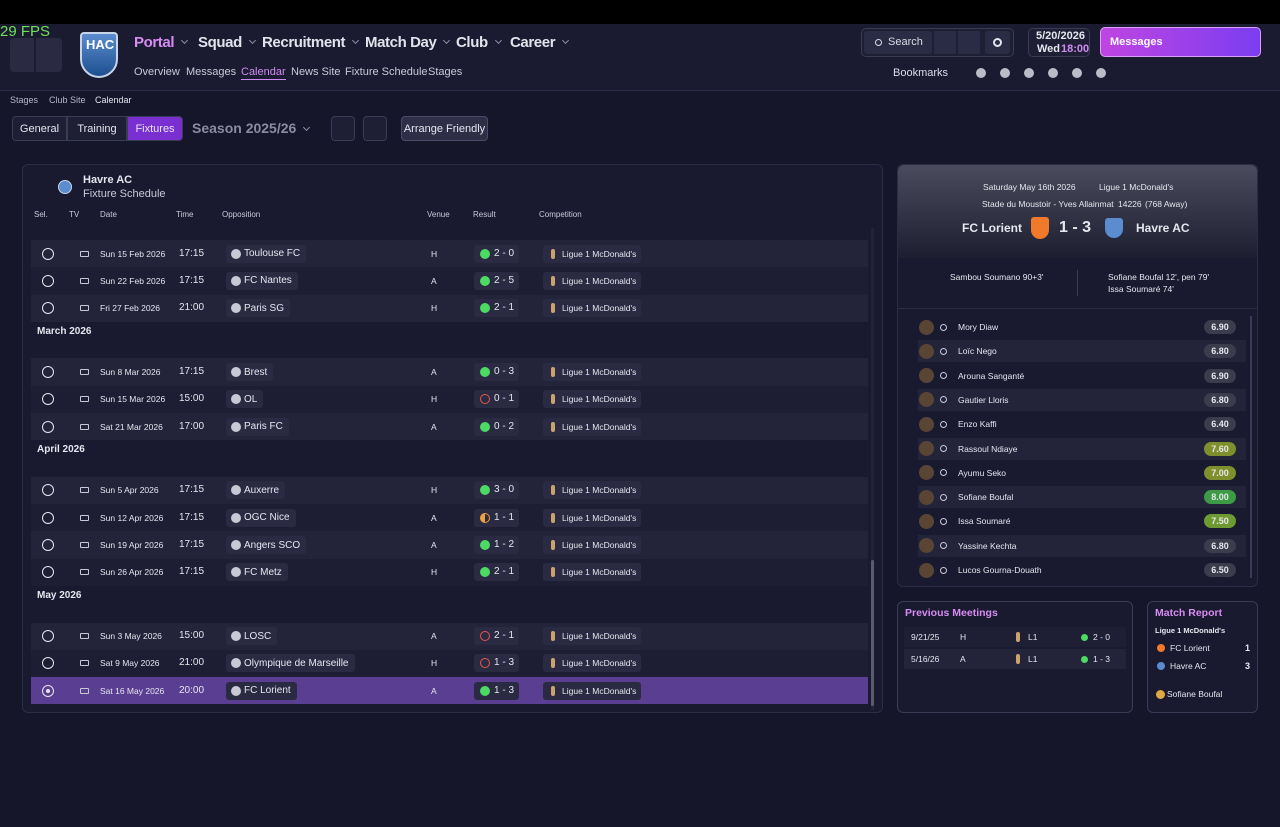 Image resolution: width=1280 pixels, height=827 pixels. Describe the element at coordinates (375, 128) in the screenshot. I see `next-season` at that location.